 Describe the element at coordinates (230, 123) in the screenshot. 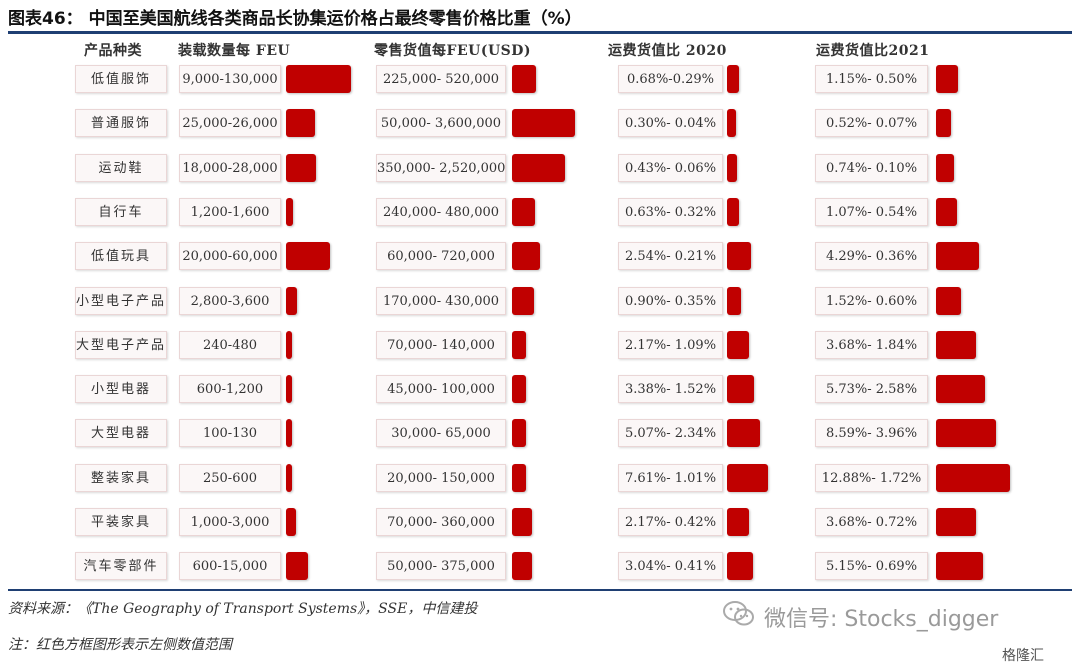

I see `load-cell: 25,000-26,000` at that location.